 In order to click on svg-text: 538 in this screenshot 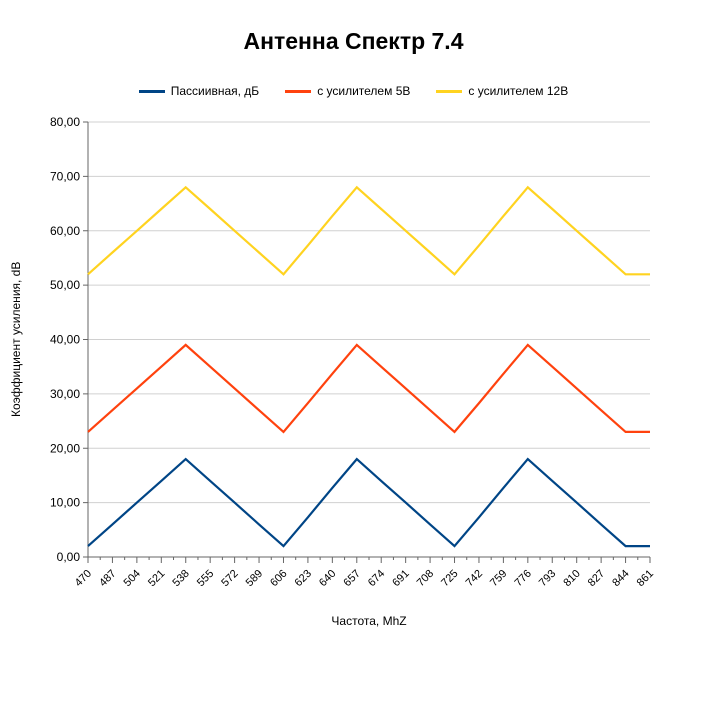, I will do `click(180, 578)`.